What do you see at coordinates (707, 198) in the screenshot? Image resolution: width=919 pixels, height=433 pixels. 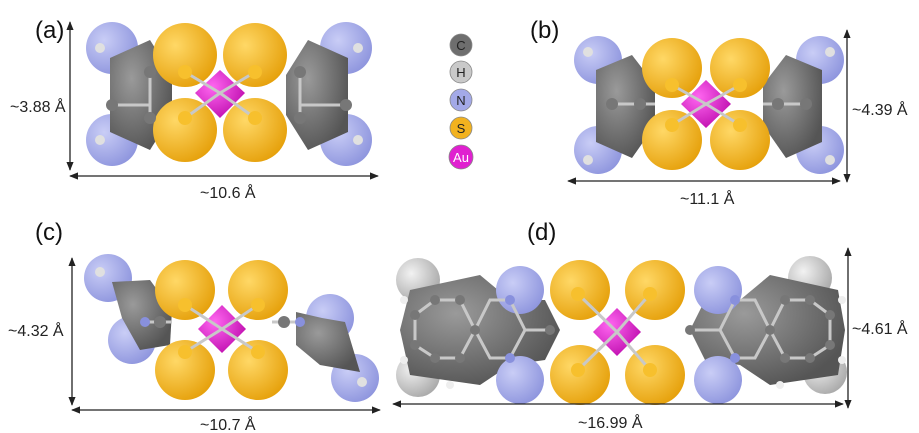 I see `panel-b-width-label: ~11.1 Å` at bounding box center [707, 198].